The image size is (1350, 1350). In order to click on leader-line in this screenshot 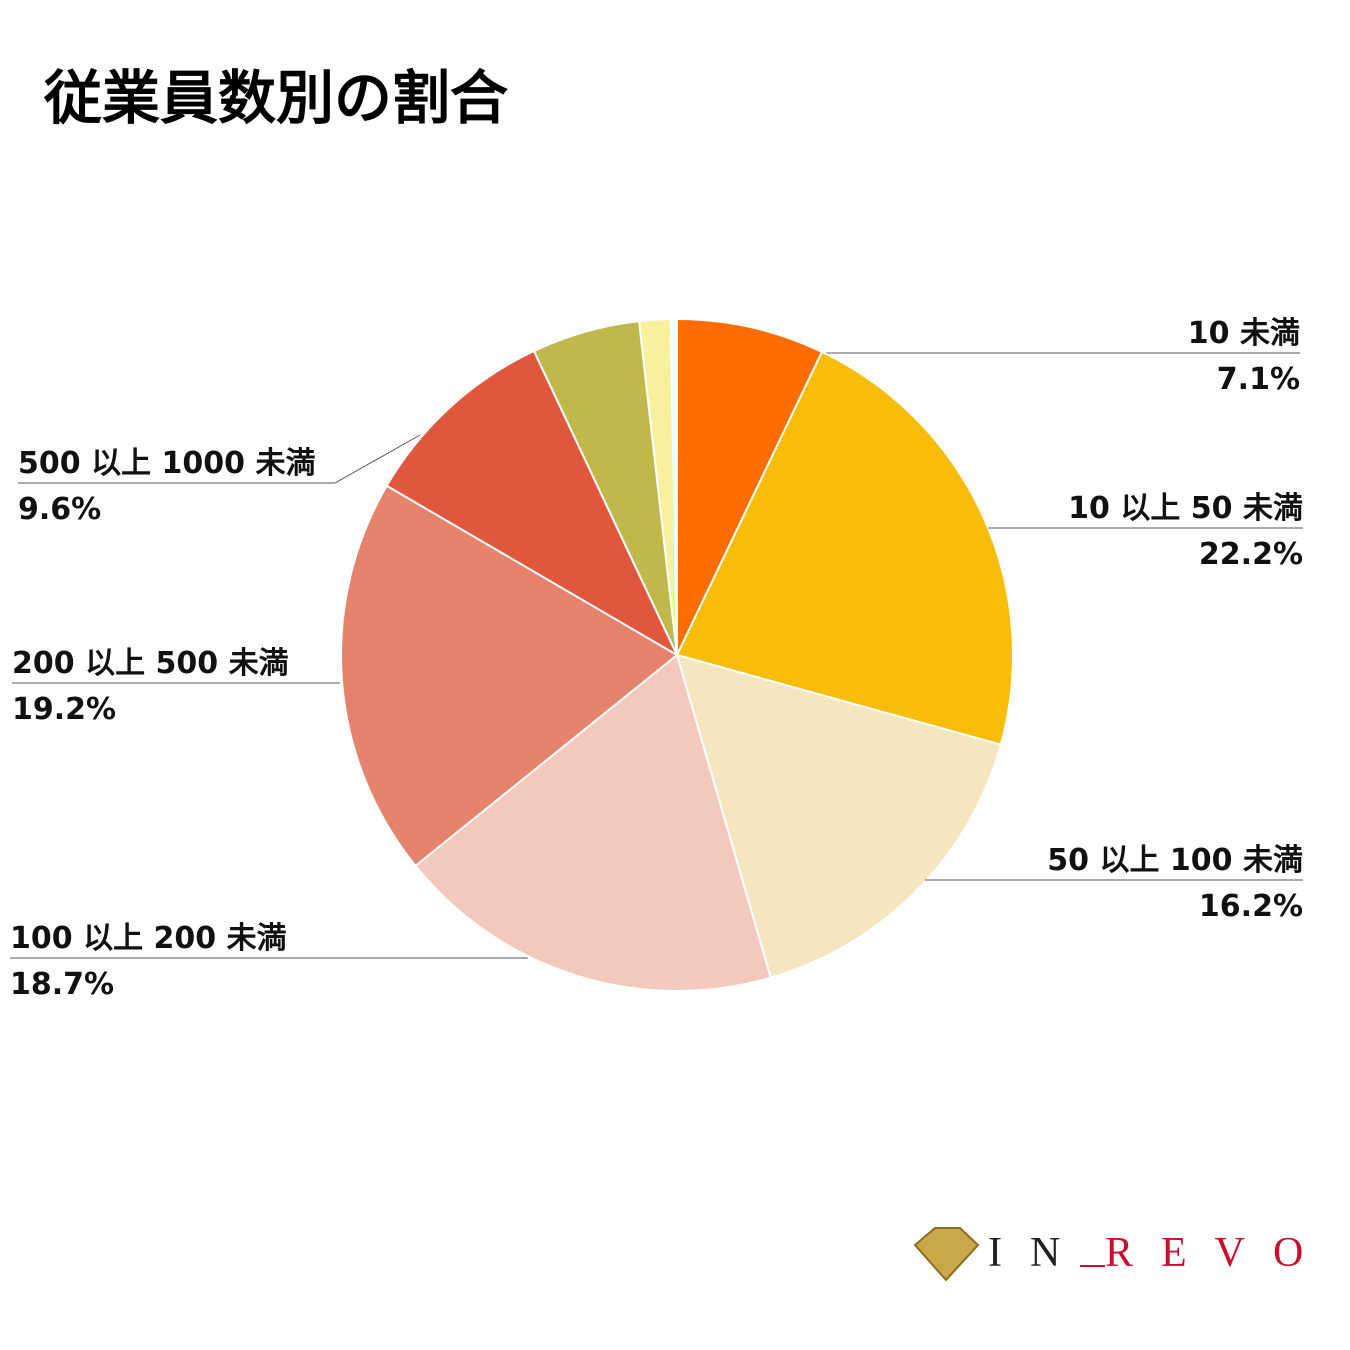, I will do `click(219, 459)`.